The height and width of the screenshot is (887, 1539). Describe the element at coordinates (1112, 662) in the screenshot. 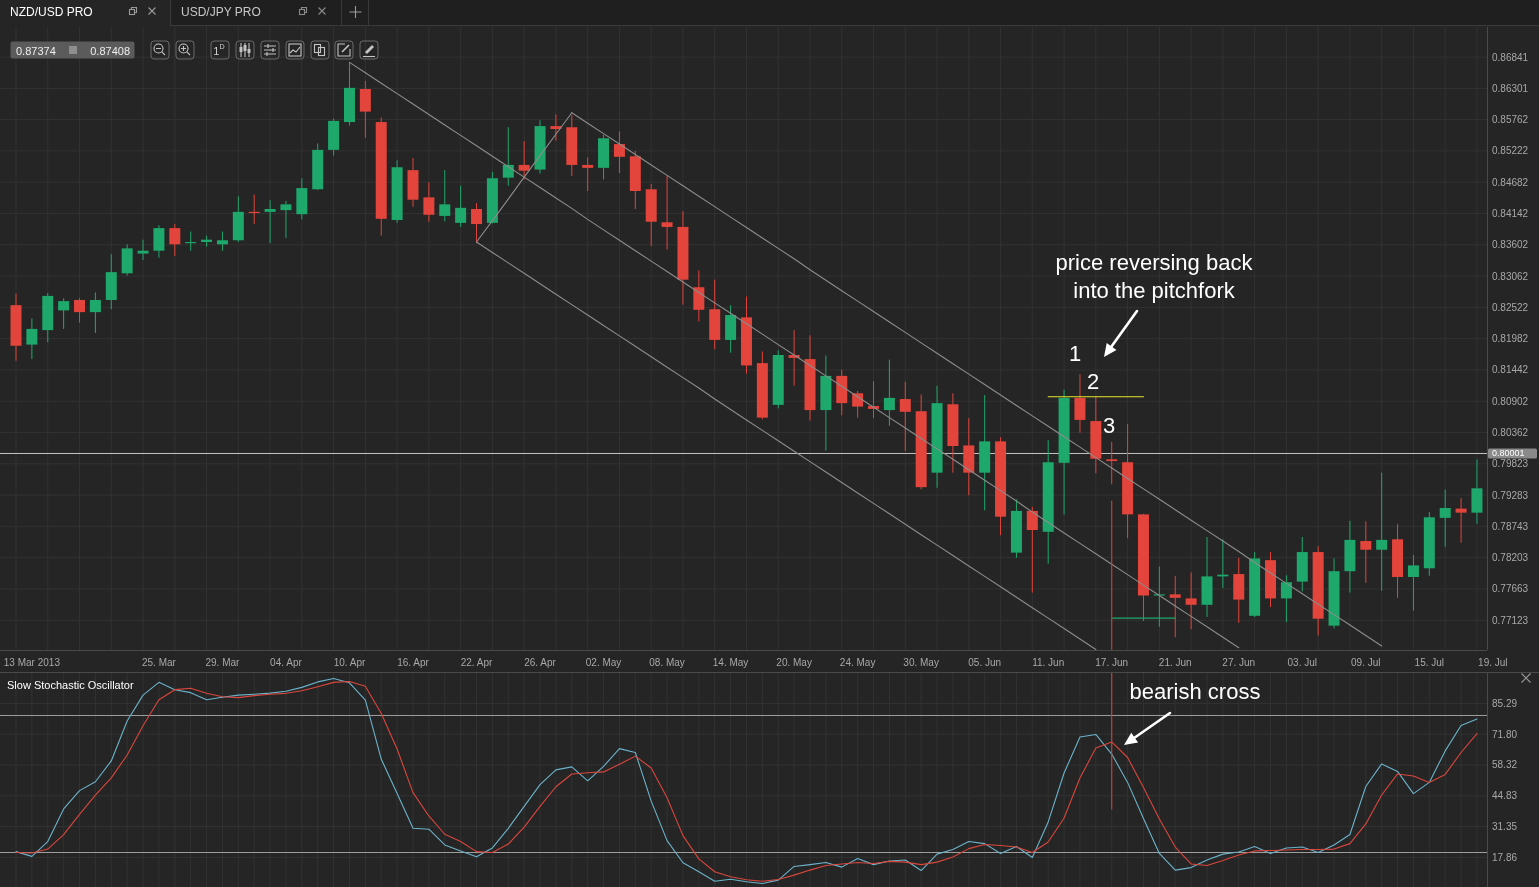

I see `x-tick-label: 17. Jun` at that location.